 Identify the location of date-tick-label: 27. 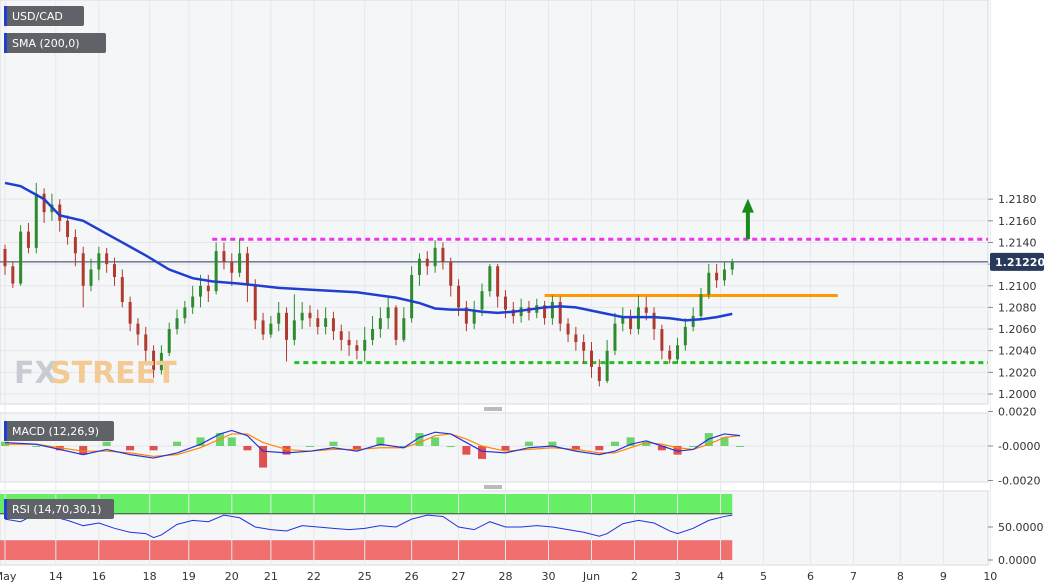
(459, 576).